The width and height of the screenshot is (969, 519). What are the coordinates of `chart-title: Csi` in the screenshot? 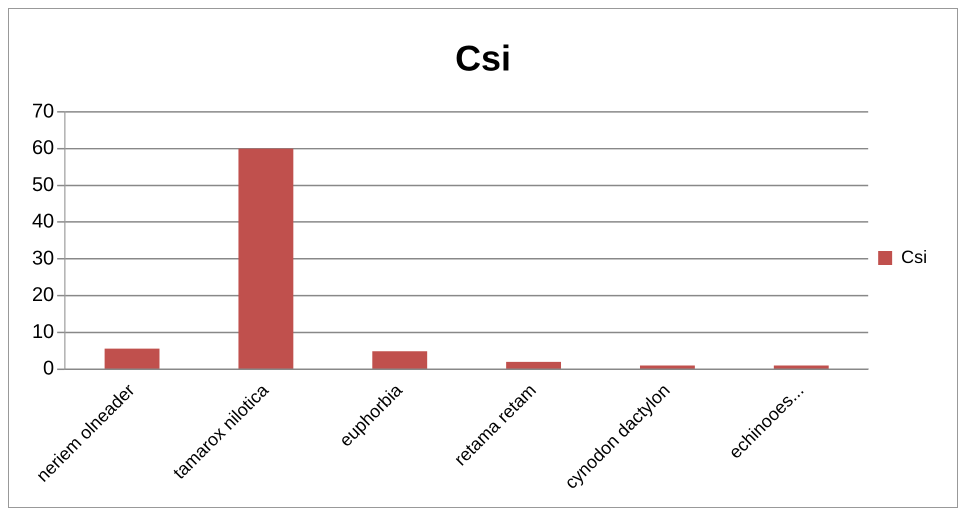 It's located at (483, 58).